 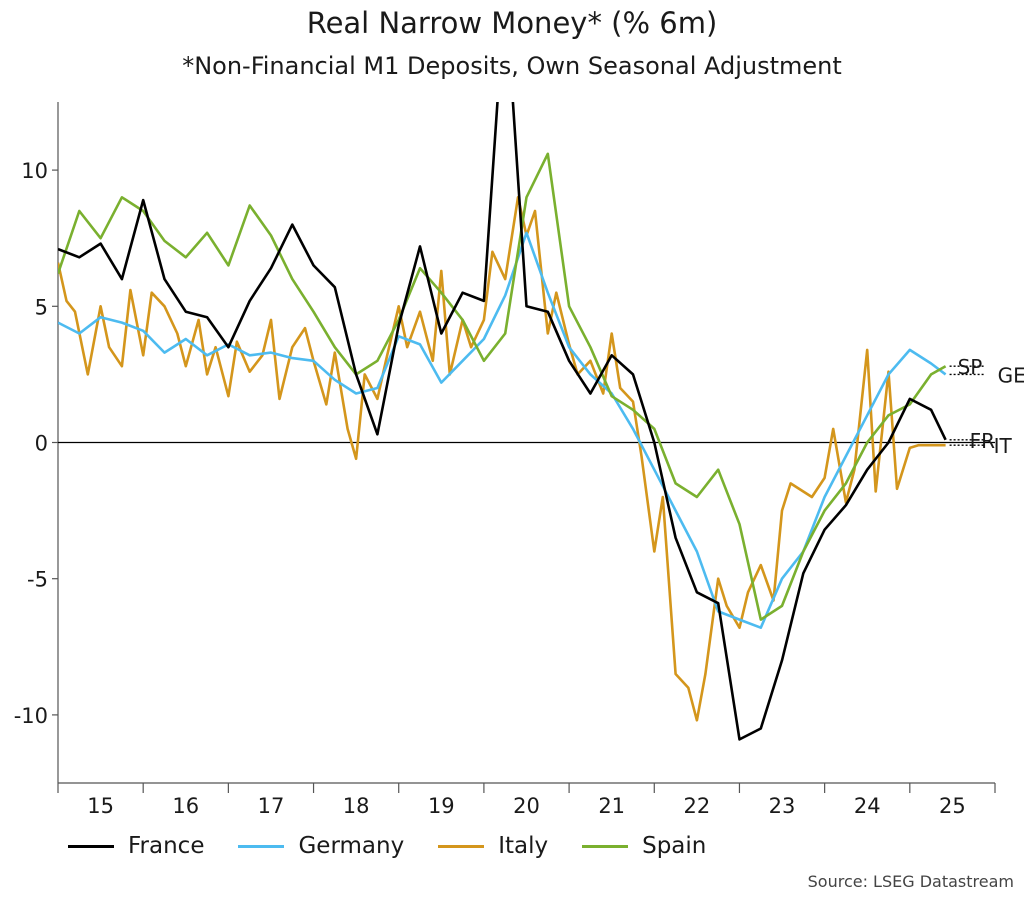 I want to click on source-note: Source: LSEG Datastream, so click(x=910, y=881).